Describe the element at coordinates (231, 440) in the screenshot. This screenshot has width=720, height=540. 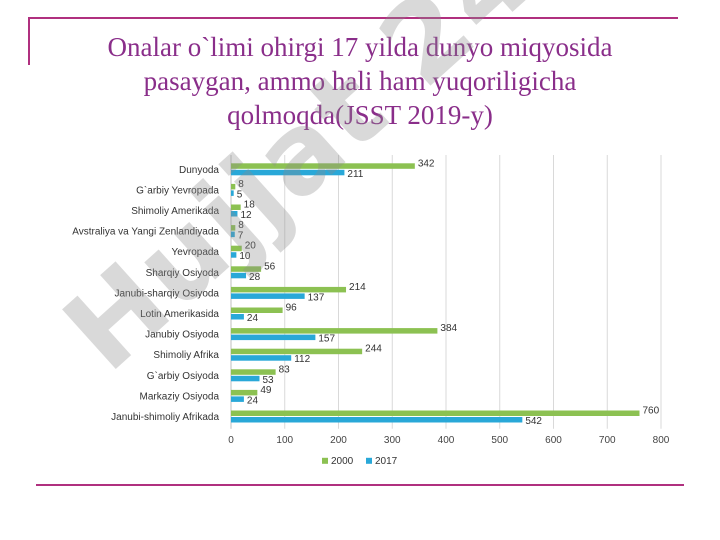
I see `x-tick-label: 0` at that location.